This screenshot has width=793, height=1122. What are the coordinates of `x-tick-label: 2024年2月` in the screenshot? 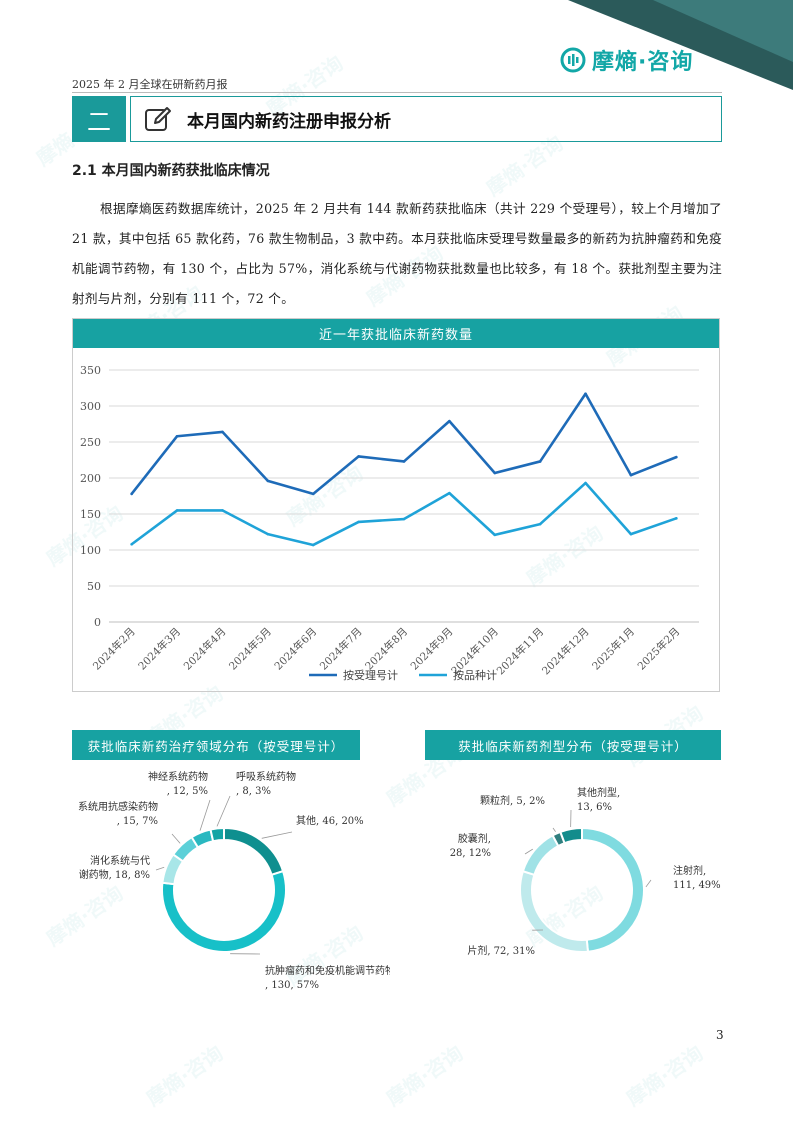 It's located at (114, 649).